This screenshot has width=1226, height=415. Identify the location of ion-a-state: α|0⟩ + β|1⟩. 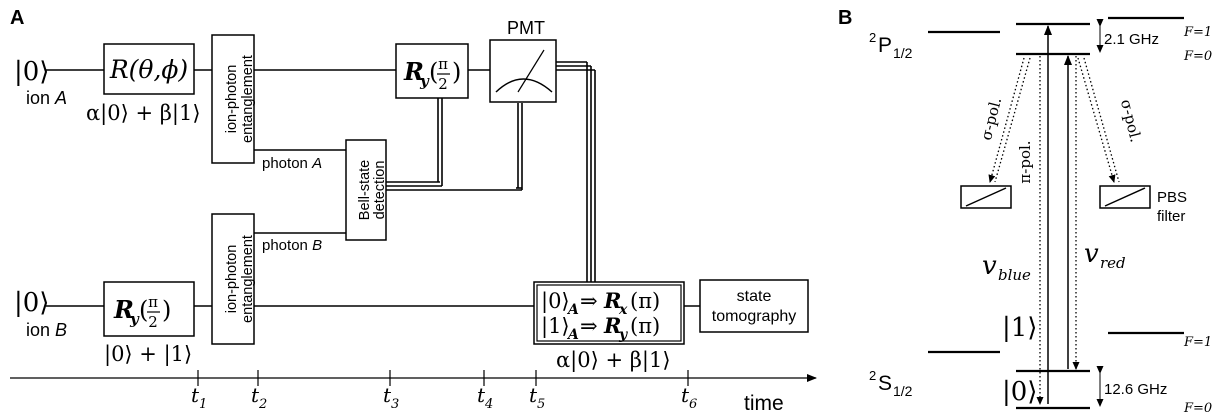
(143, 113).